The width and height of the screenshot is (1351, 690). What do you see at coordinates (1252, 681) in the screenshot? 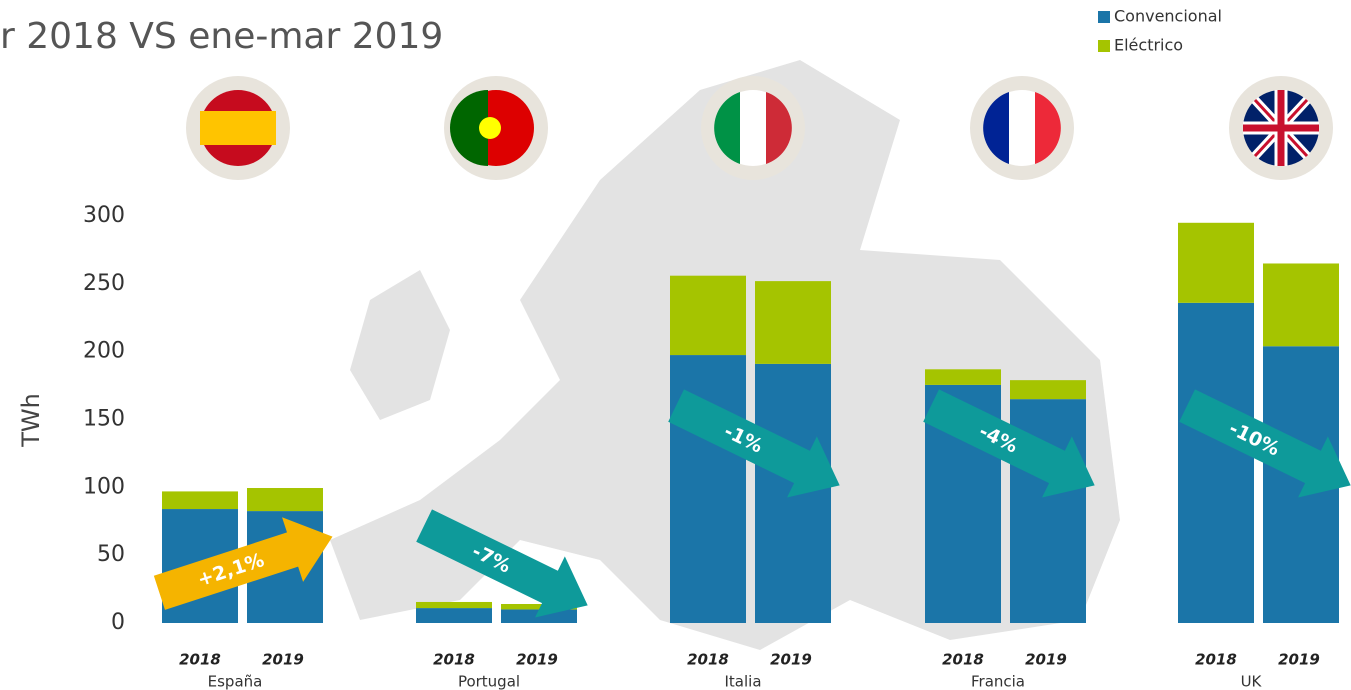
I see `group-label: UK` at bounding box center [1252, 681].